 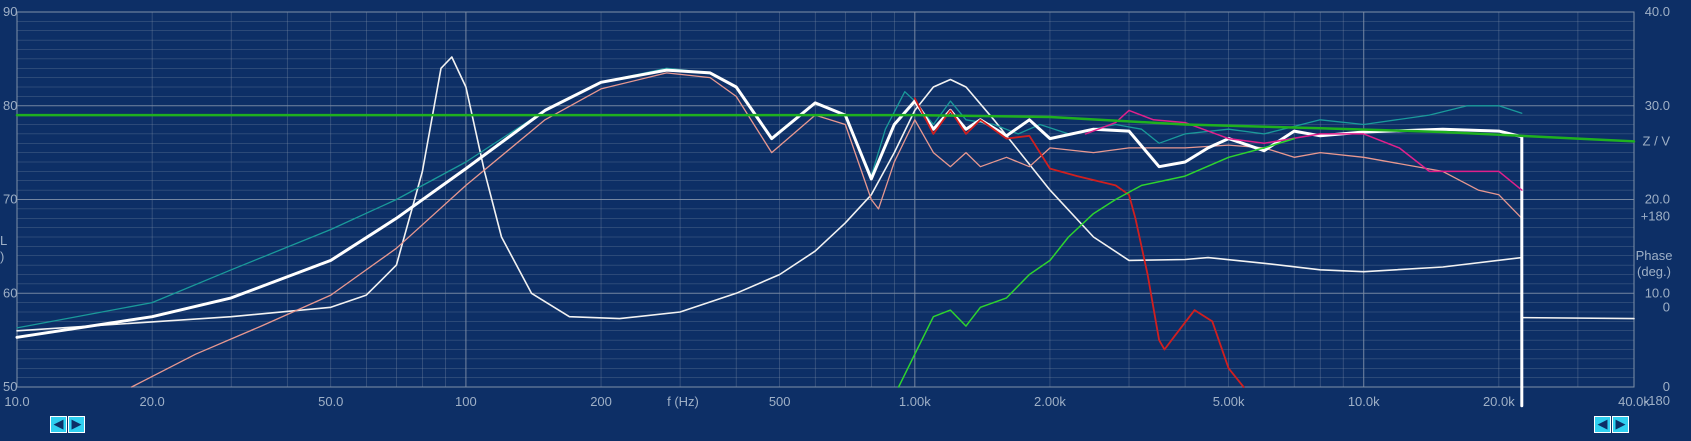 What do you see at coordinates (10, 199) in the screenshot?
I see `y-left-tick-label: 70` at bounding box center [10, 199].